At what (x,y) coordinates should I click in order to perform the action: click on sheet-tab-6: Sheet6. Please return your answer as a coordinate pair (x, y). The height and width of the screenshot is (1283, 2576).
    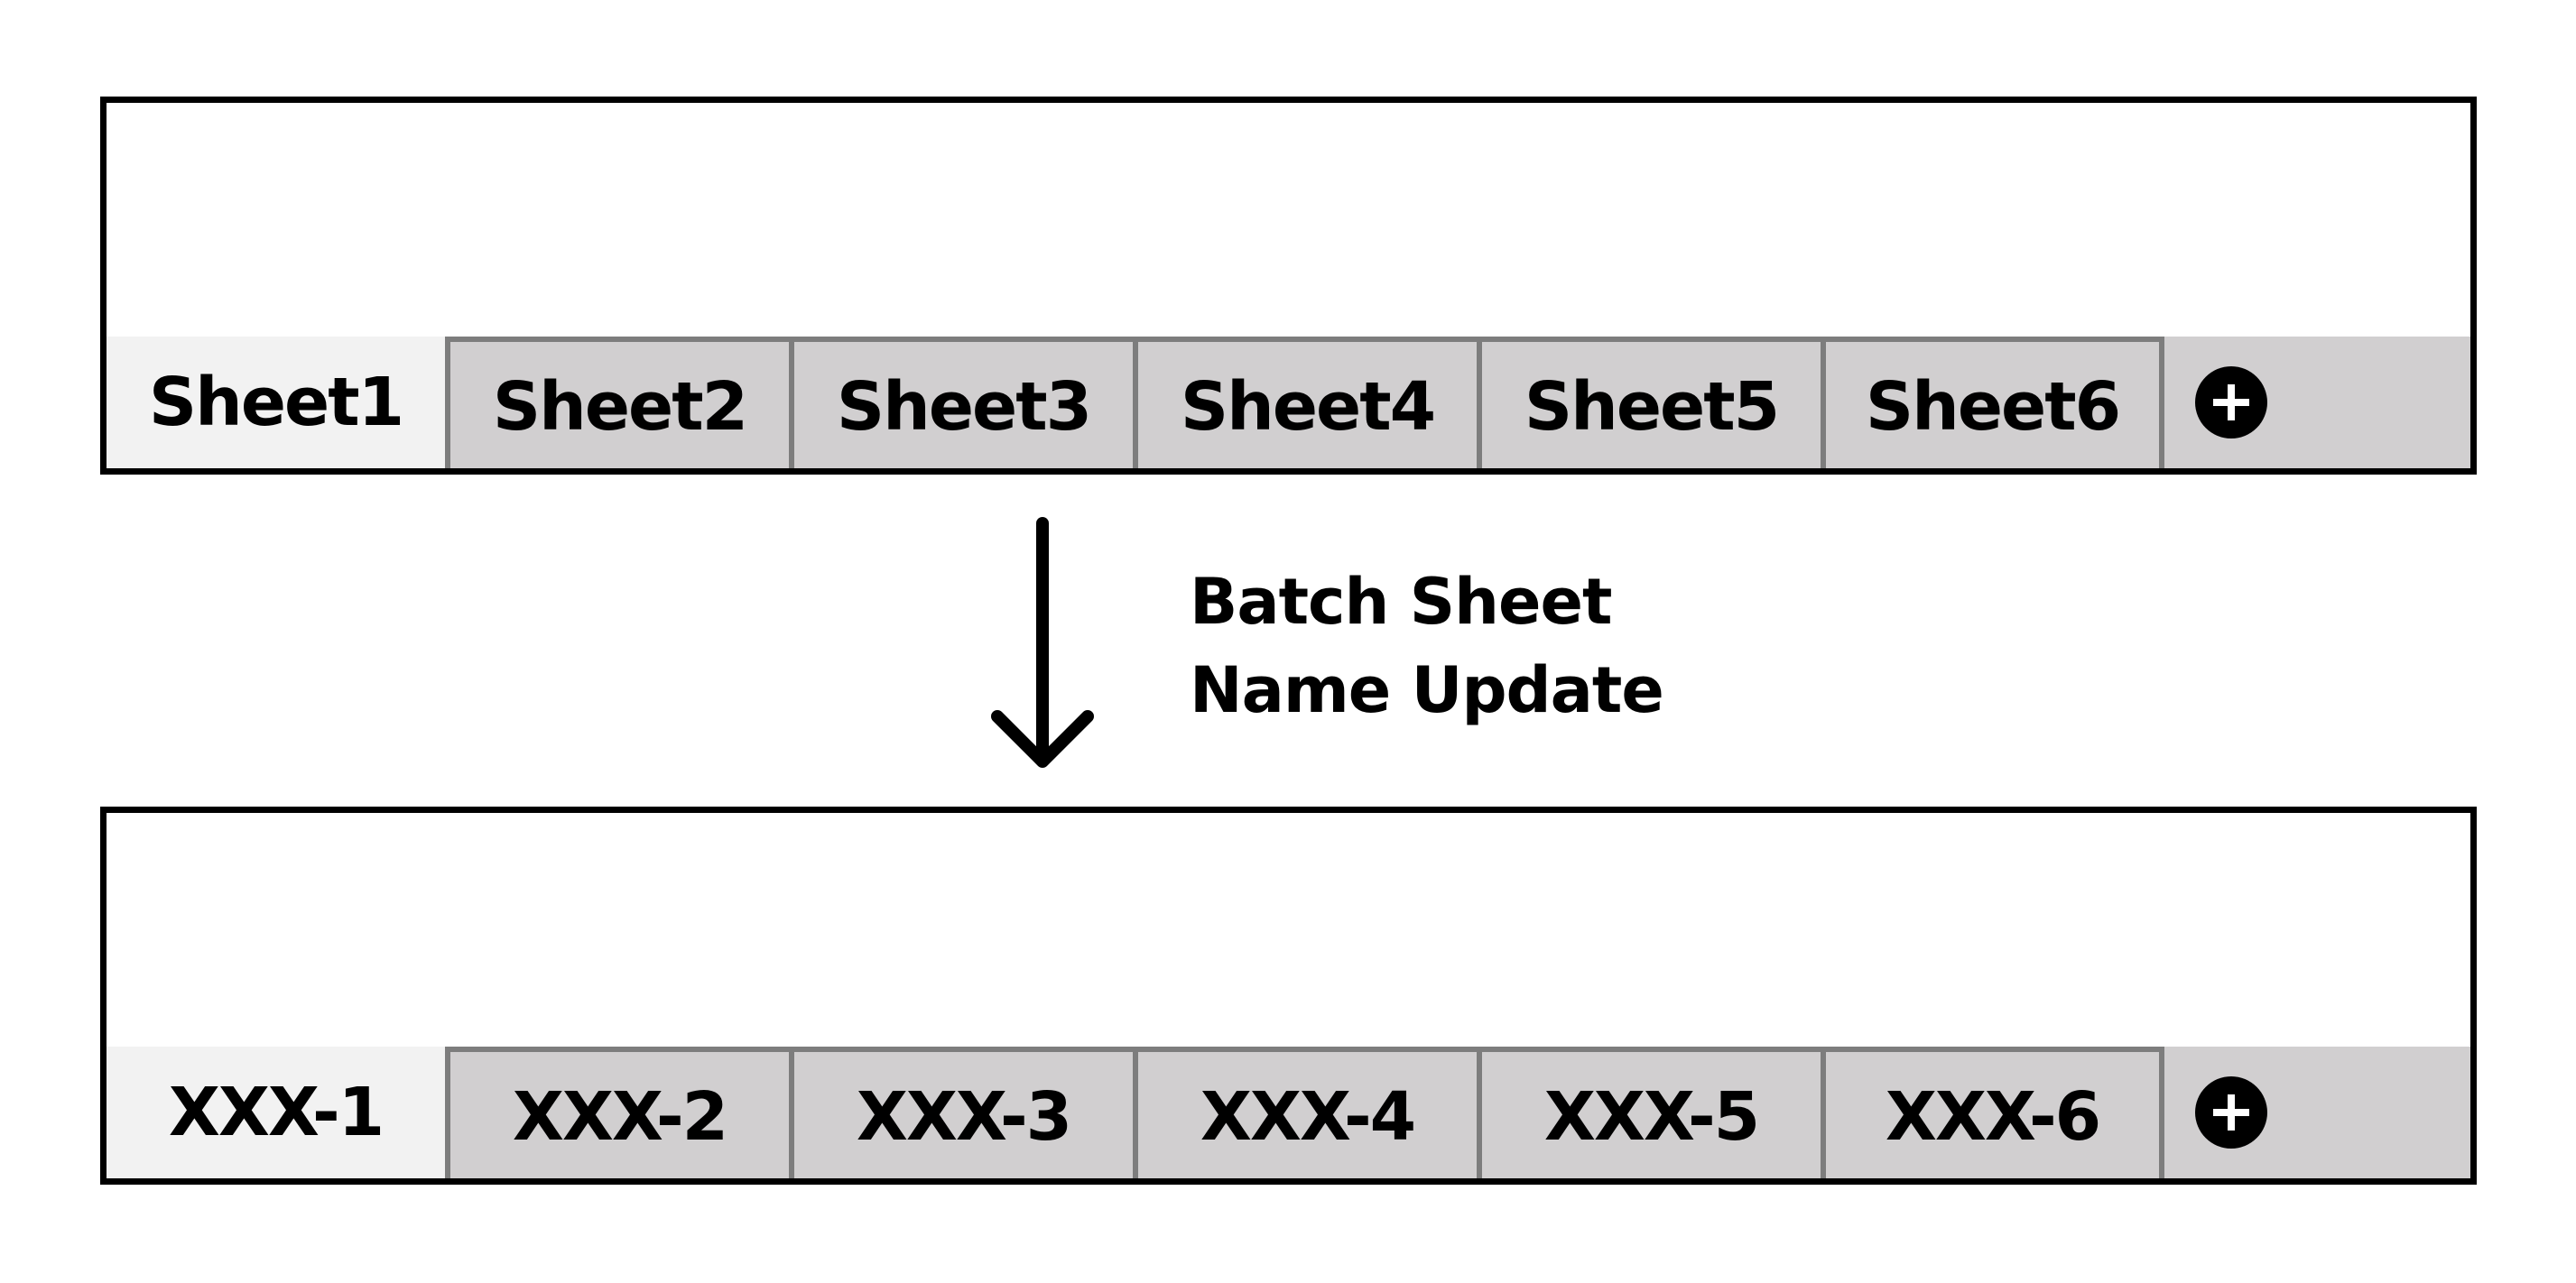
    Looking at the image, I should click on (1993, 403).